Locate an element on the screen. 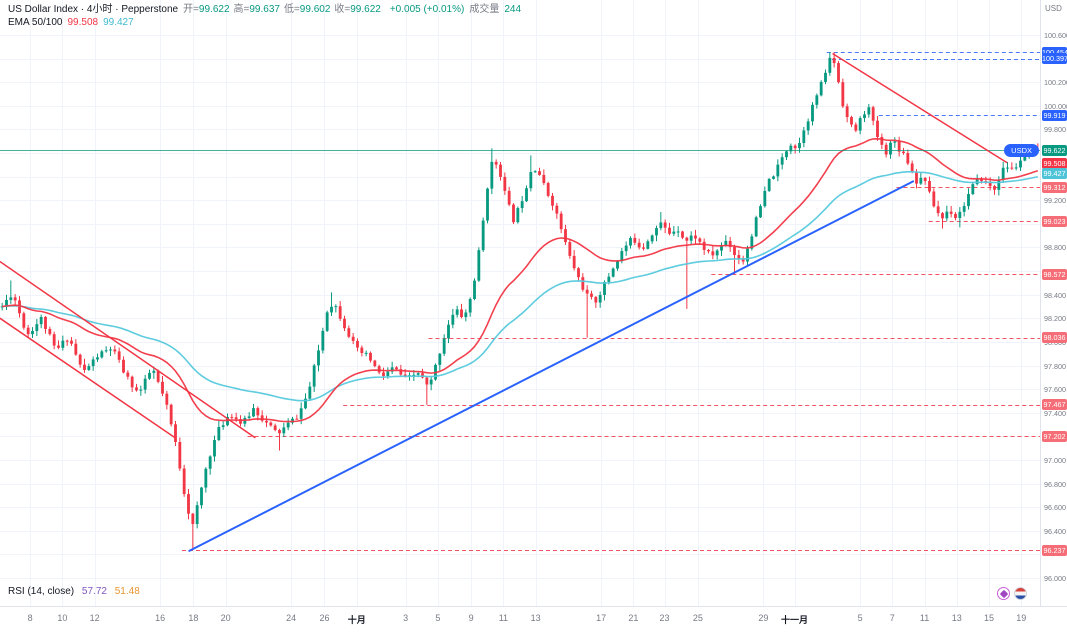 This screenshot has height=635, width=1067. ema50-value: 99.508 is located at coordinates (83, 22).